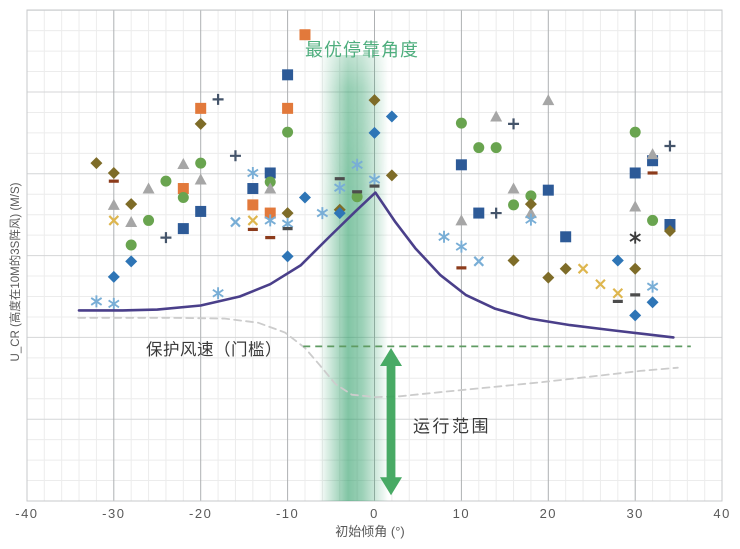 The image size is (740, 549). I want to click on threshold-label: 保护风速（门槛）, so click(214, 350).